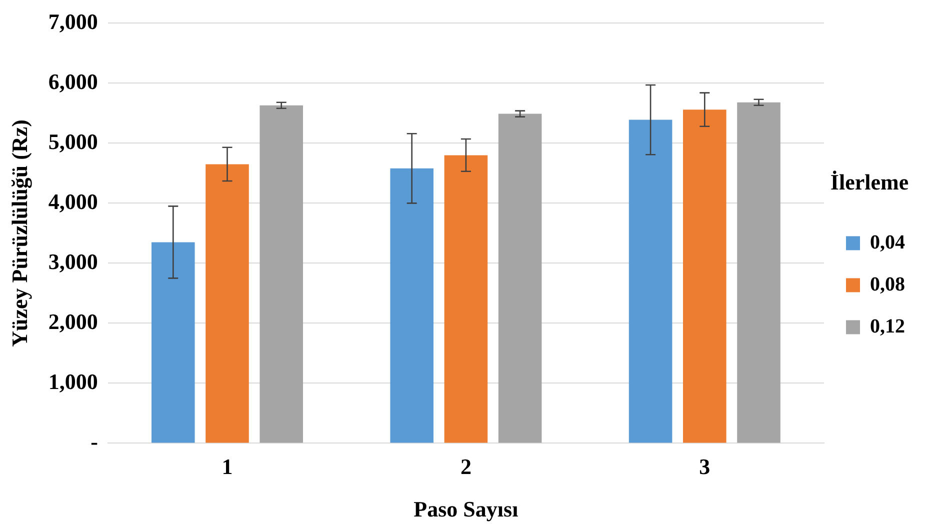 The width and height of the screenshot is (925, 532). I want to click on x-tick-label: 2, so click(466, 467).